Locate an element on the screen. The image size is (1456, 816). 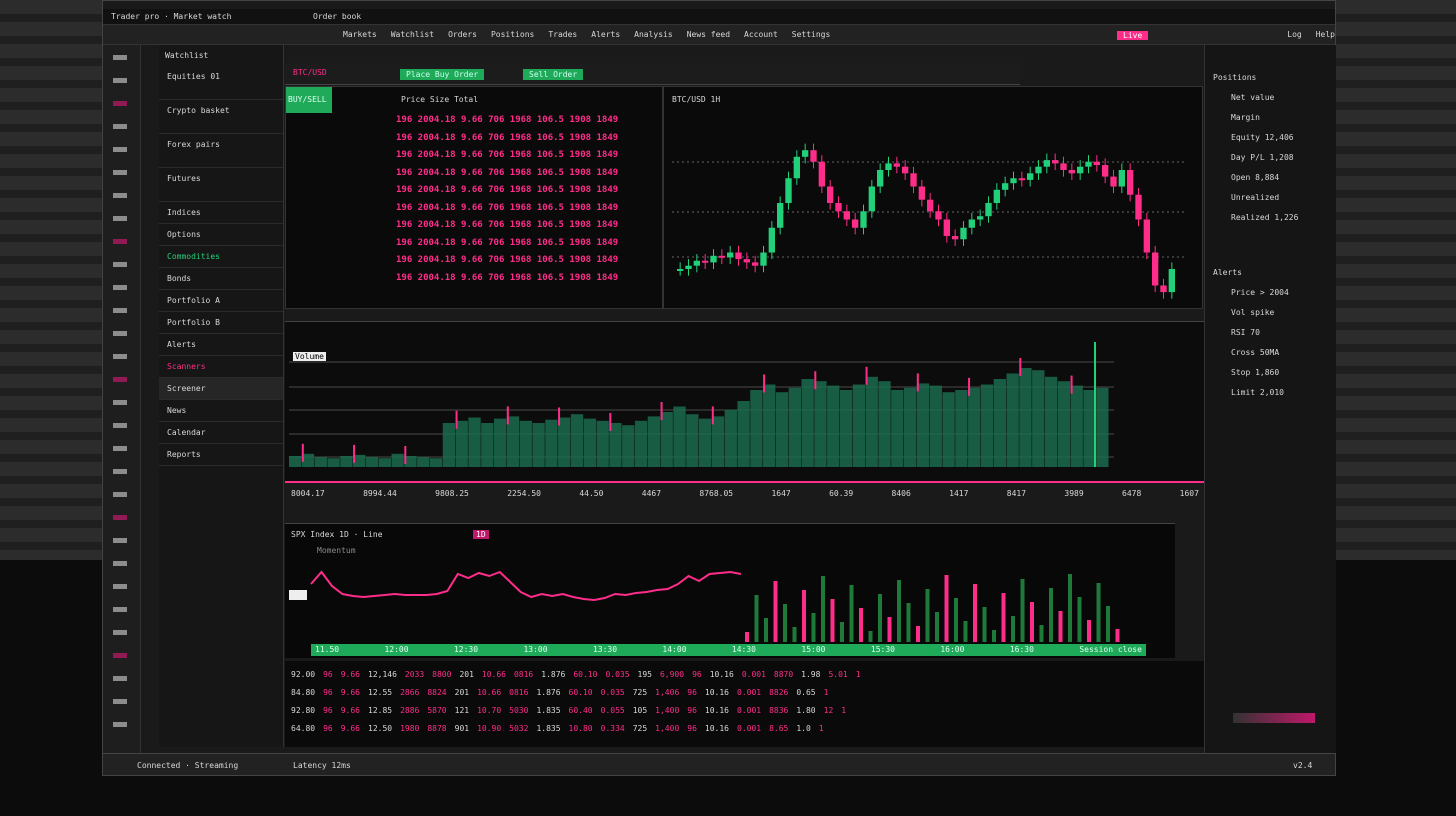
sell-button: Sell Order is located at coordinates (553, 74).